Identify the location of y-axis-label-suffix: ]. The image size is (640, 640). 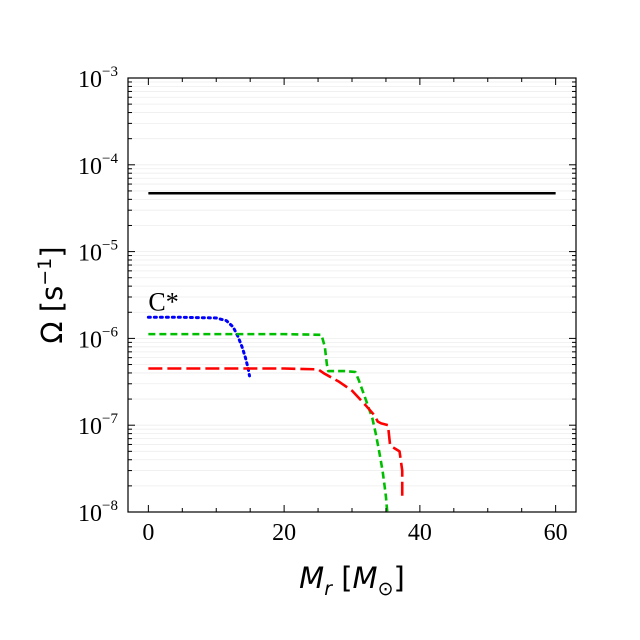
(52, 251).